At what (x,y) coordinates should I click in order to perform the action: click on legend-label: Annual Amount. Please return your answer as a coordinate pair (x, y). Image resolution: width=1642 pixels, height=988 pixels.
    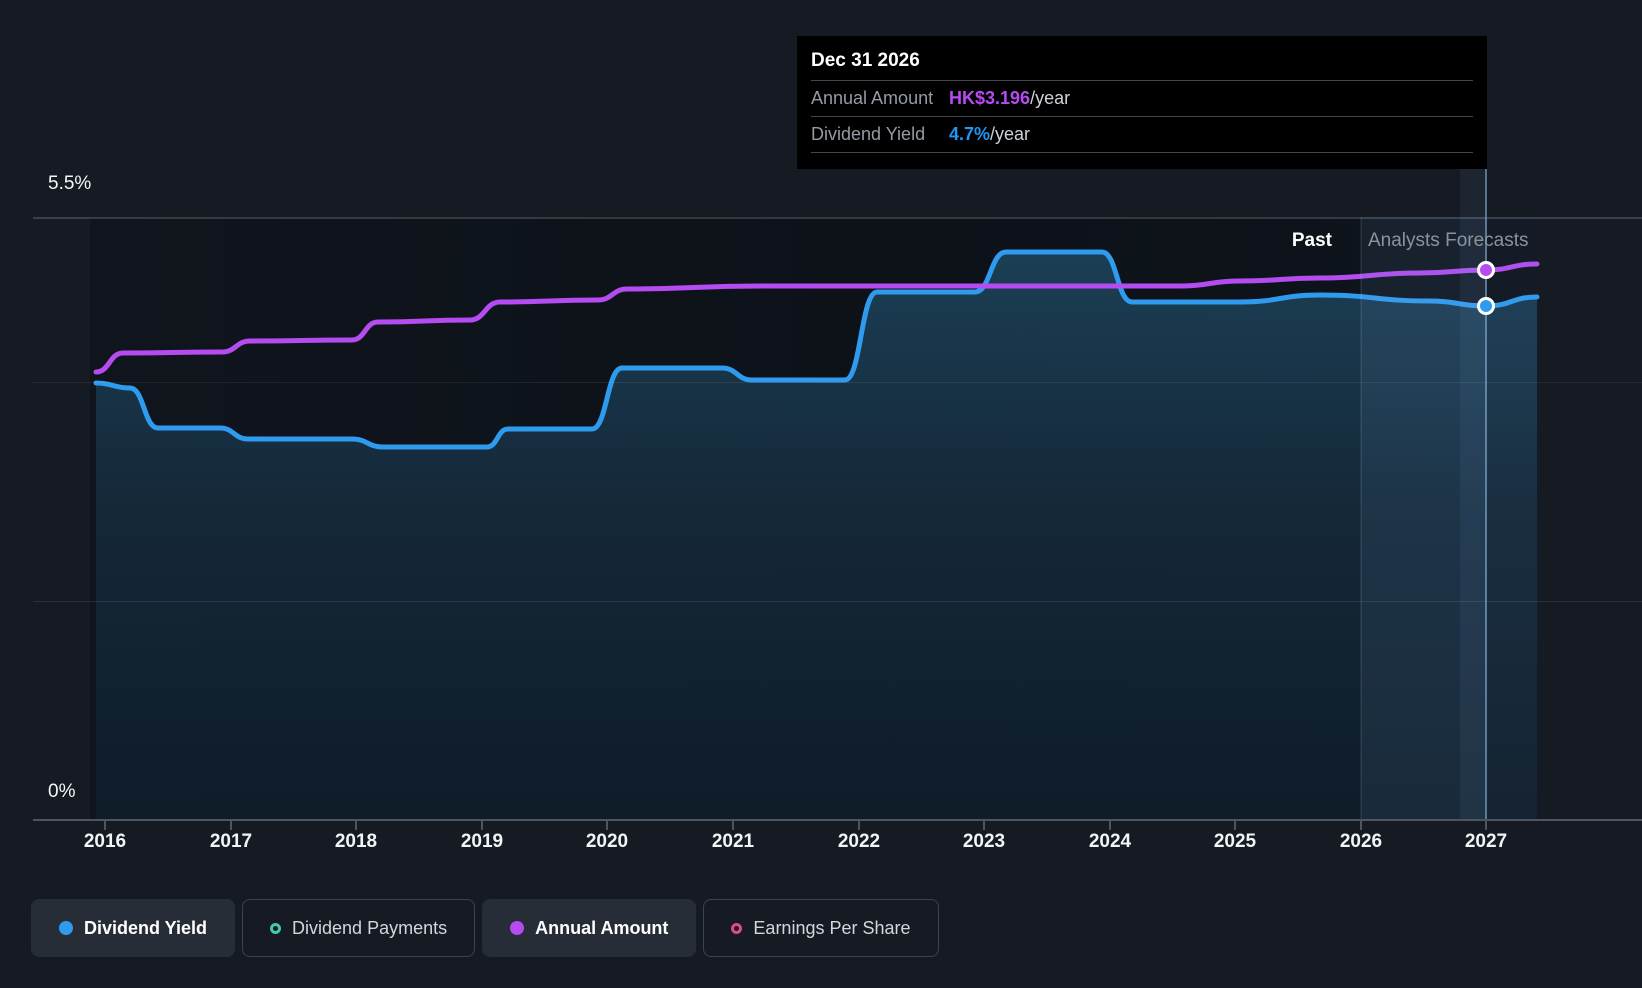
    Looking at the image, I should click on (602, 927).